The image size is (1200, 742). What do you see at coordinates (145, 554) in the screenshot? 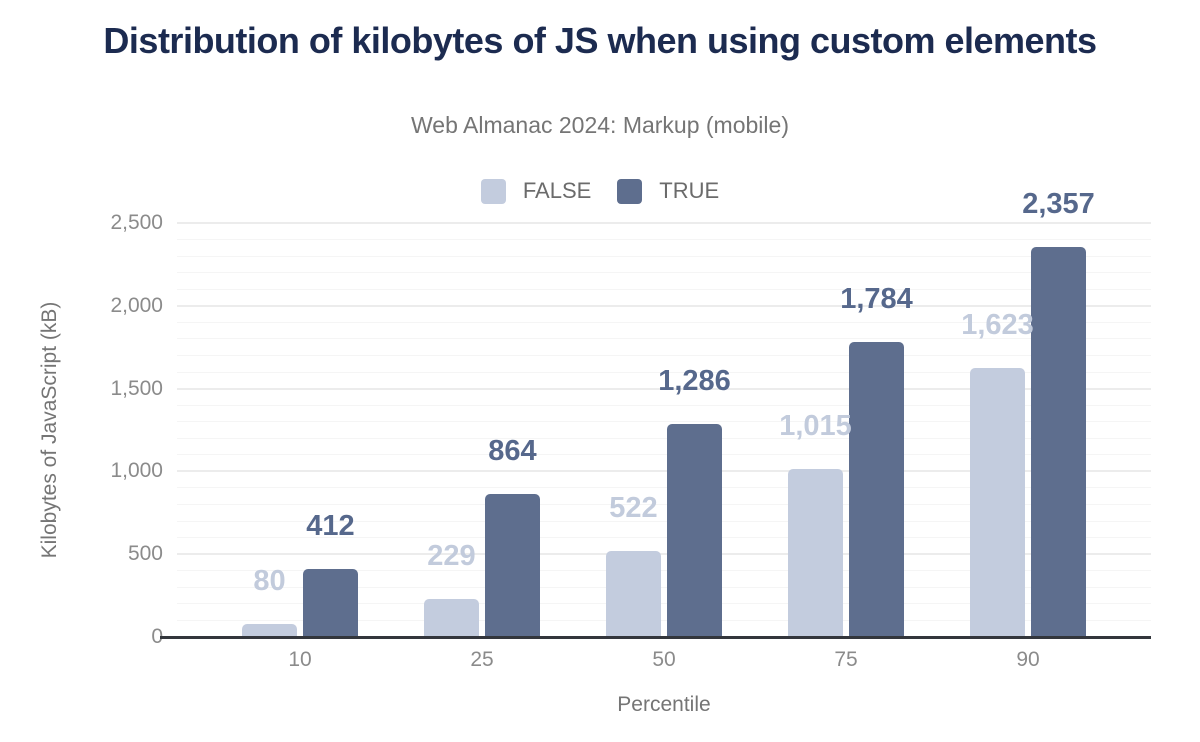
I see `y-tick-label: 500` at bounding box center [145, 554].